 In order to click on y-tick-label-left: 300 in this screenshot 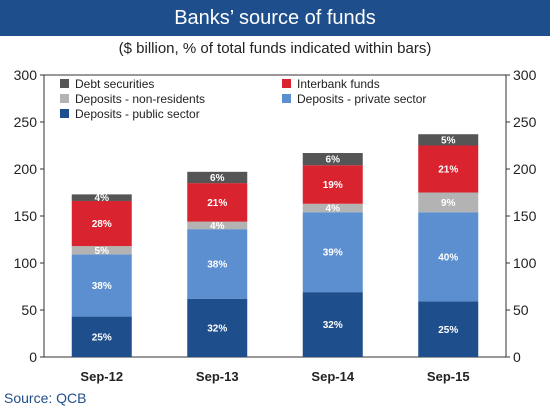, I will do `click(26, 75)`.